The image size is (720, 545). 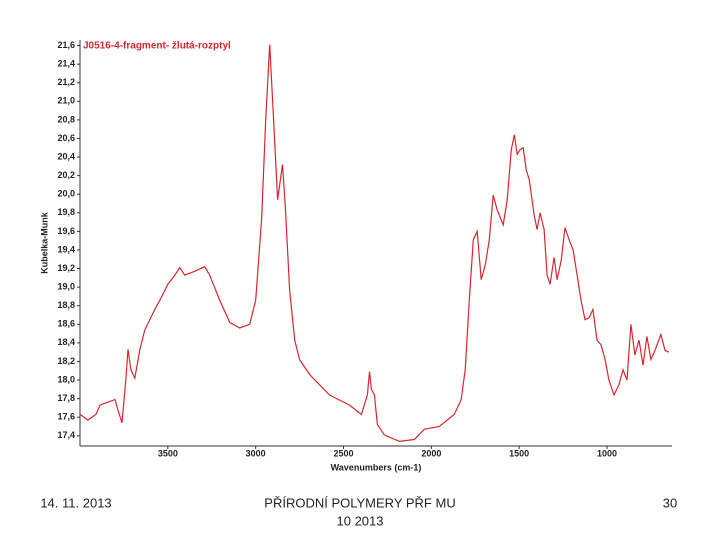 What do you see at coordinates (66, 45) in the screenshot?
I see `y-tick-label: 21,6` at bounding box center [66, 45].